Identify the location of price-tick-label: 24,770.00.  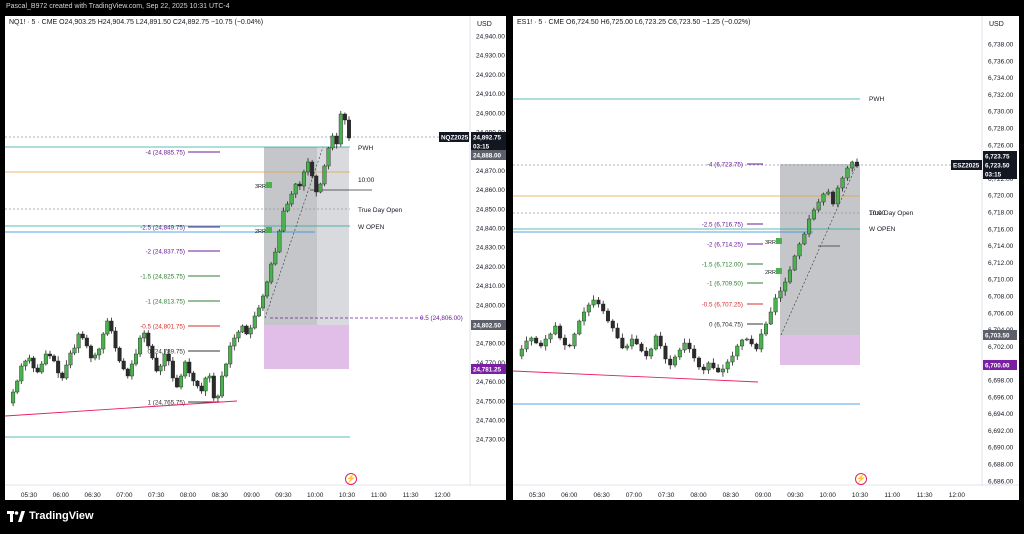
(490, 363).